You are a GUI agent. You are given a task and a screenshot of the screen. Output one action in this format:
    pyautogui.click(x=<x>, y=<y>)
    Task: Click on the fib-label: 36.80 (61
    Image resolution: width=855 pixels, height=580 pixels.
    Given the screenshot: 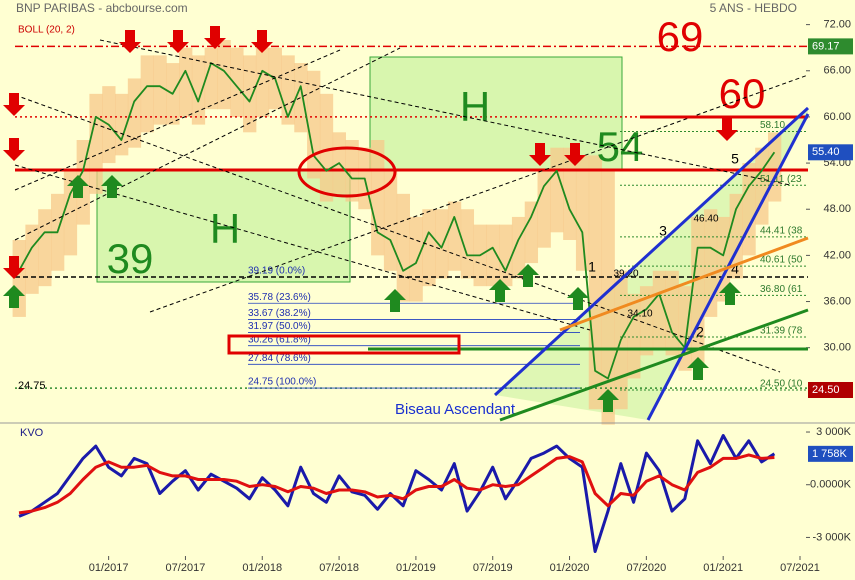 What is the action you would take?
    pyautogui.click(x=781, y=289)
    